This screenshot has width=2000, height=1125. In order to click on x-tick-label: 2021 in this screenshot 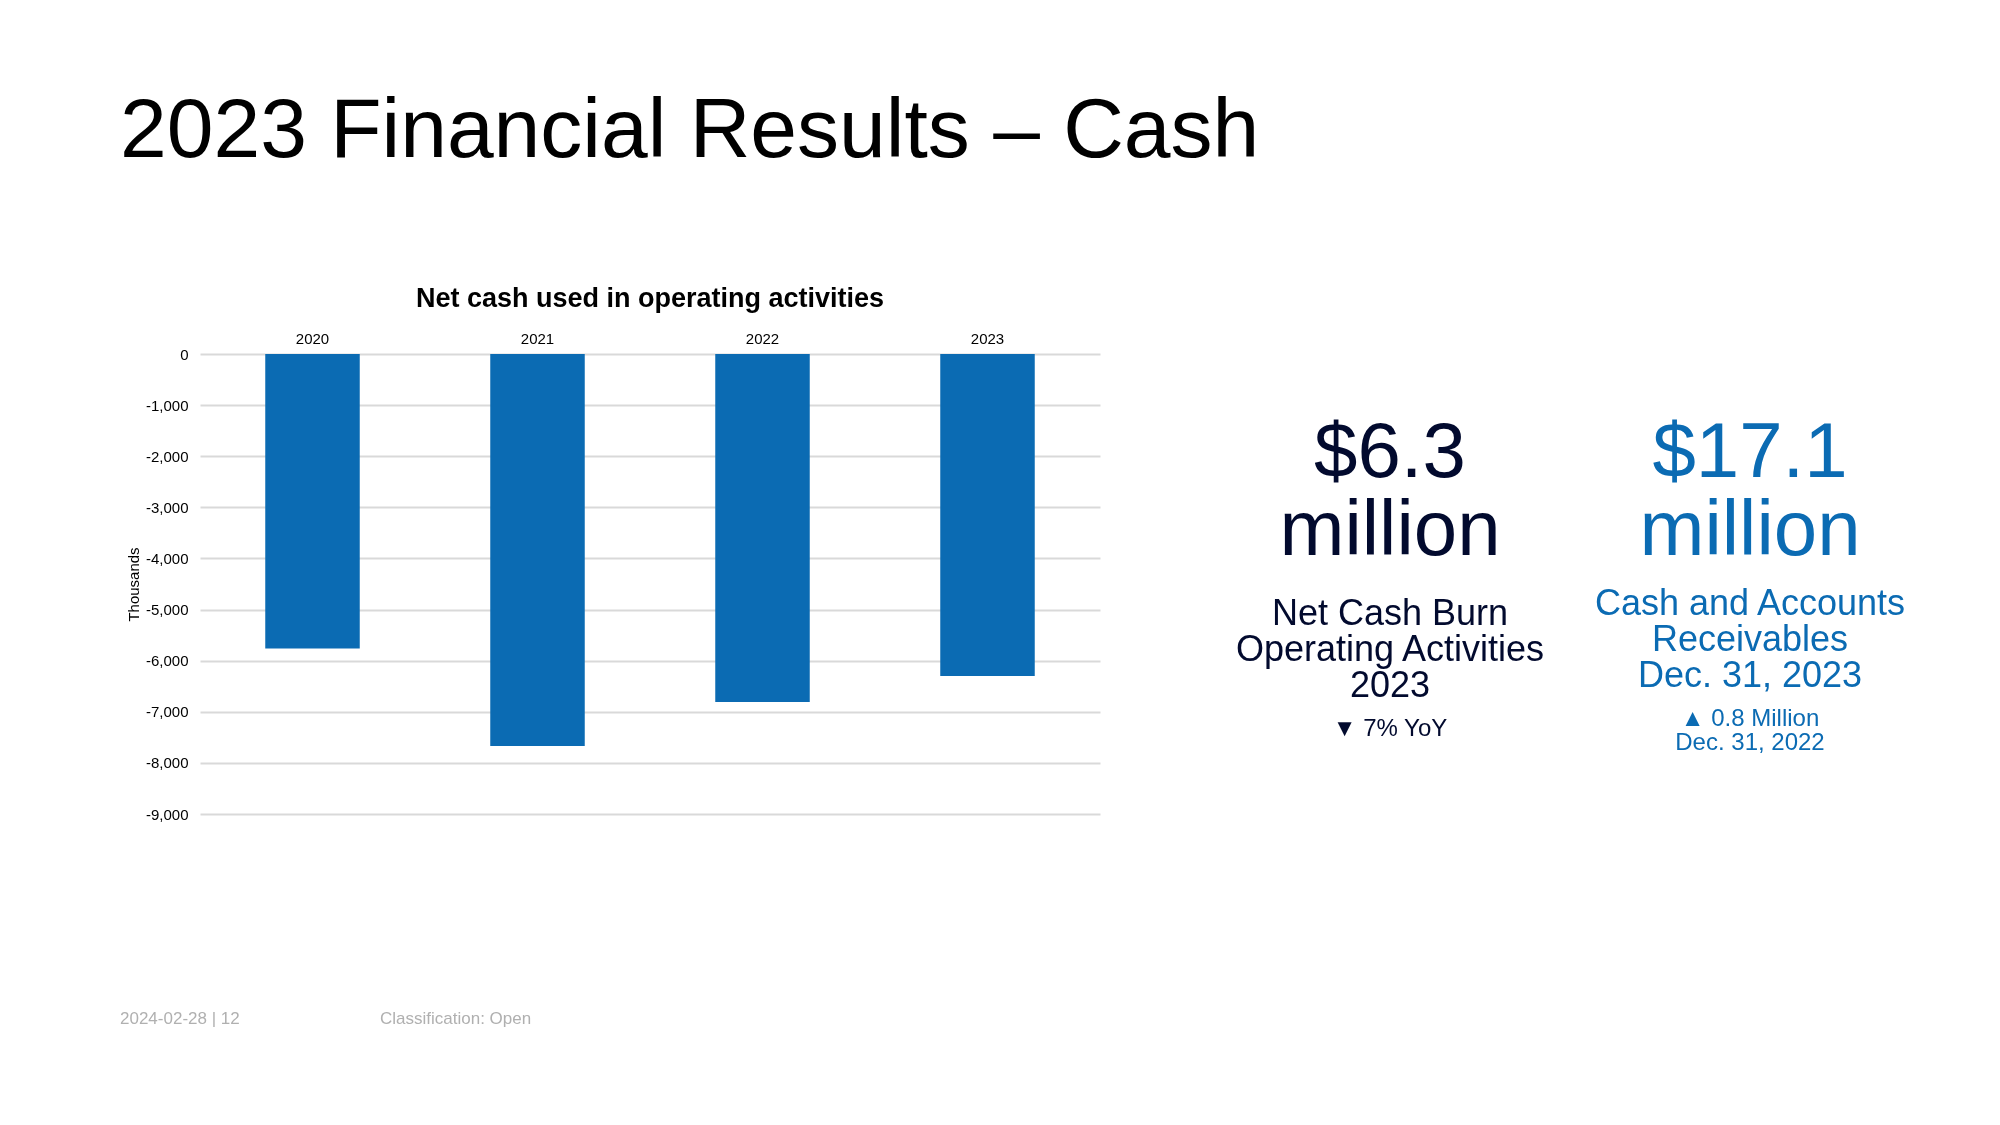, I will do `click(537, 338)`.